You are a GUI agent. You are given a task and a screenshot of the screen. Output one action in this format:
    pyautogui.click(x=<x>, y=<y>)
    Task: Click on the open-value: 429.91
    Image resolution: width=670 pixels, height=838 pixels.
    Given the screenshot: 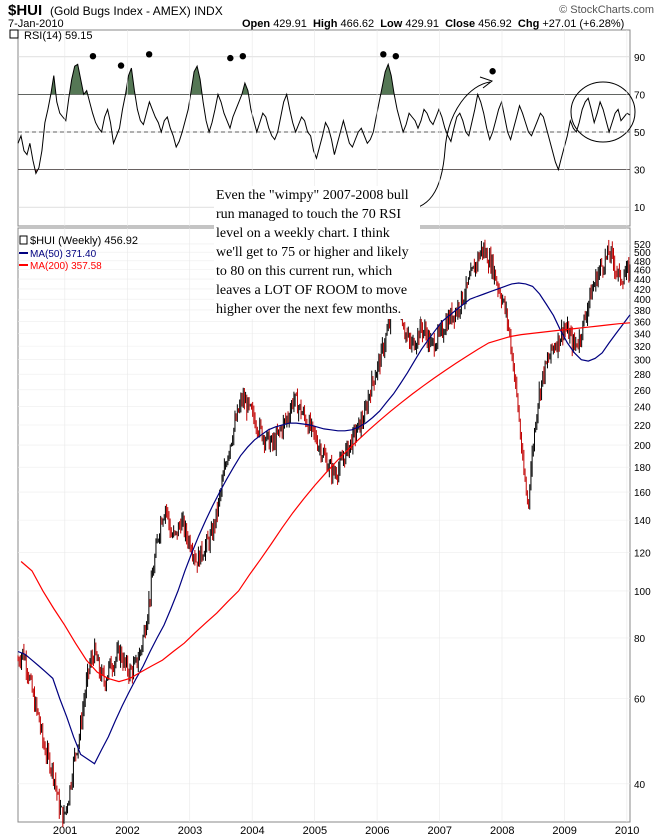 What is the action you would take?
    pyautogui.click(x=290, y=24)
    